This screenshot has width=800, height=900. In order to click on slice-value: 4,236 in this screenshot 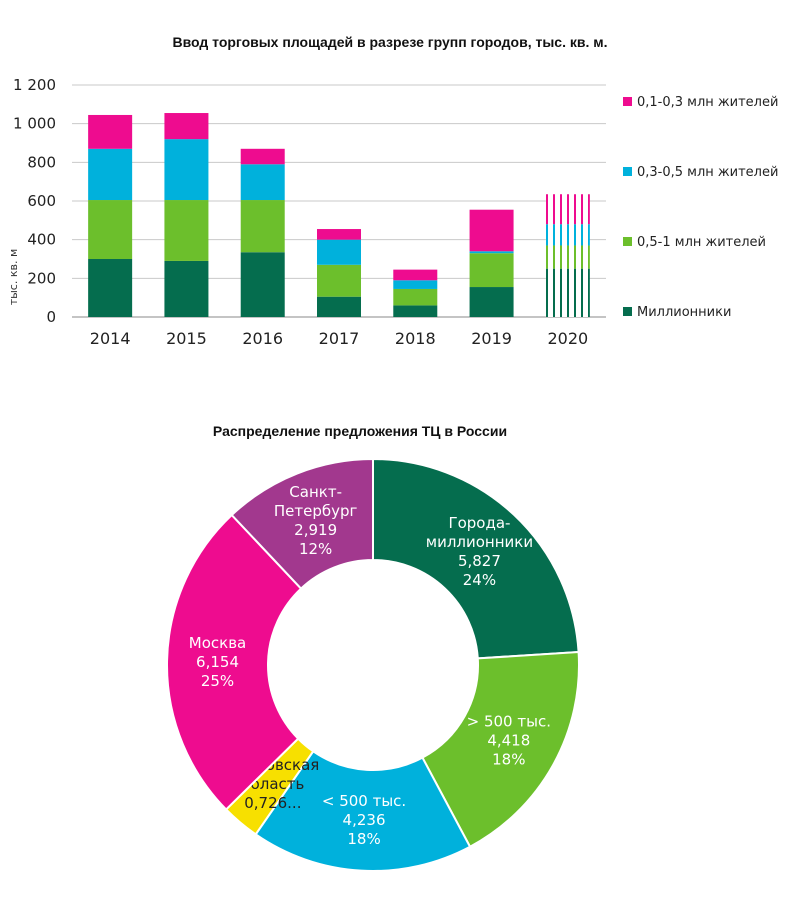, I will do `click(364, 820)`.